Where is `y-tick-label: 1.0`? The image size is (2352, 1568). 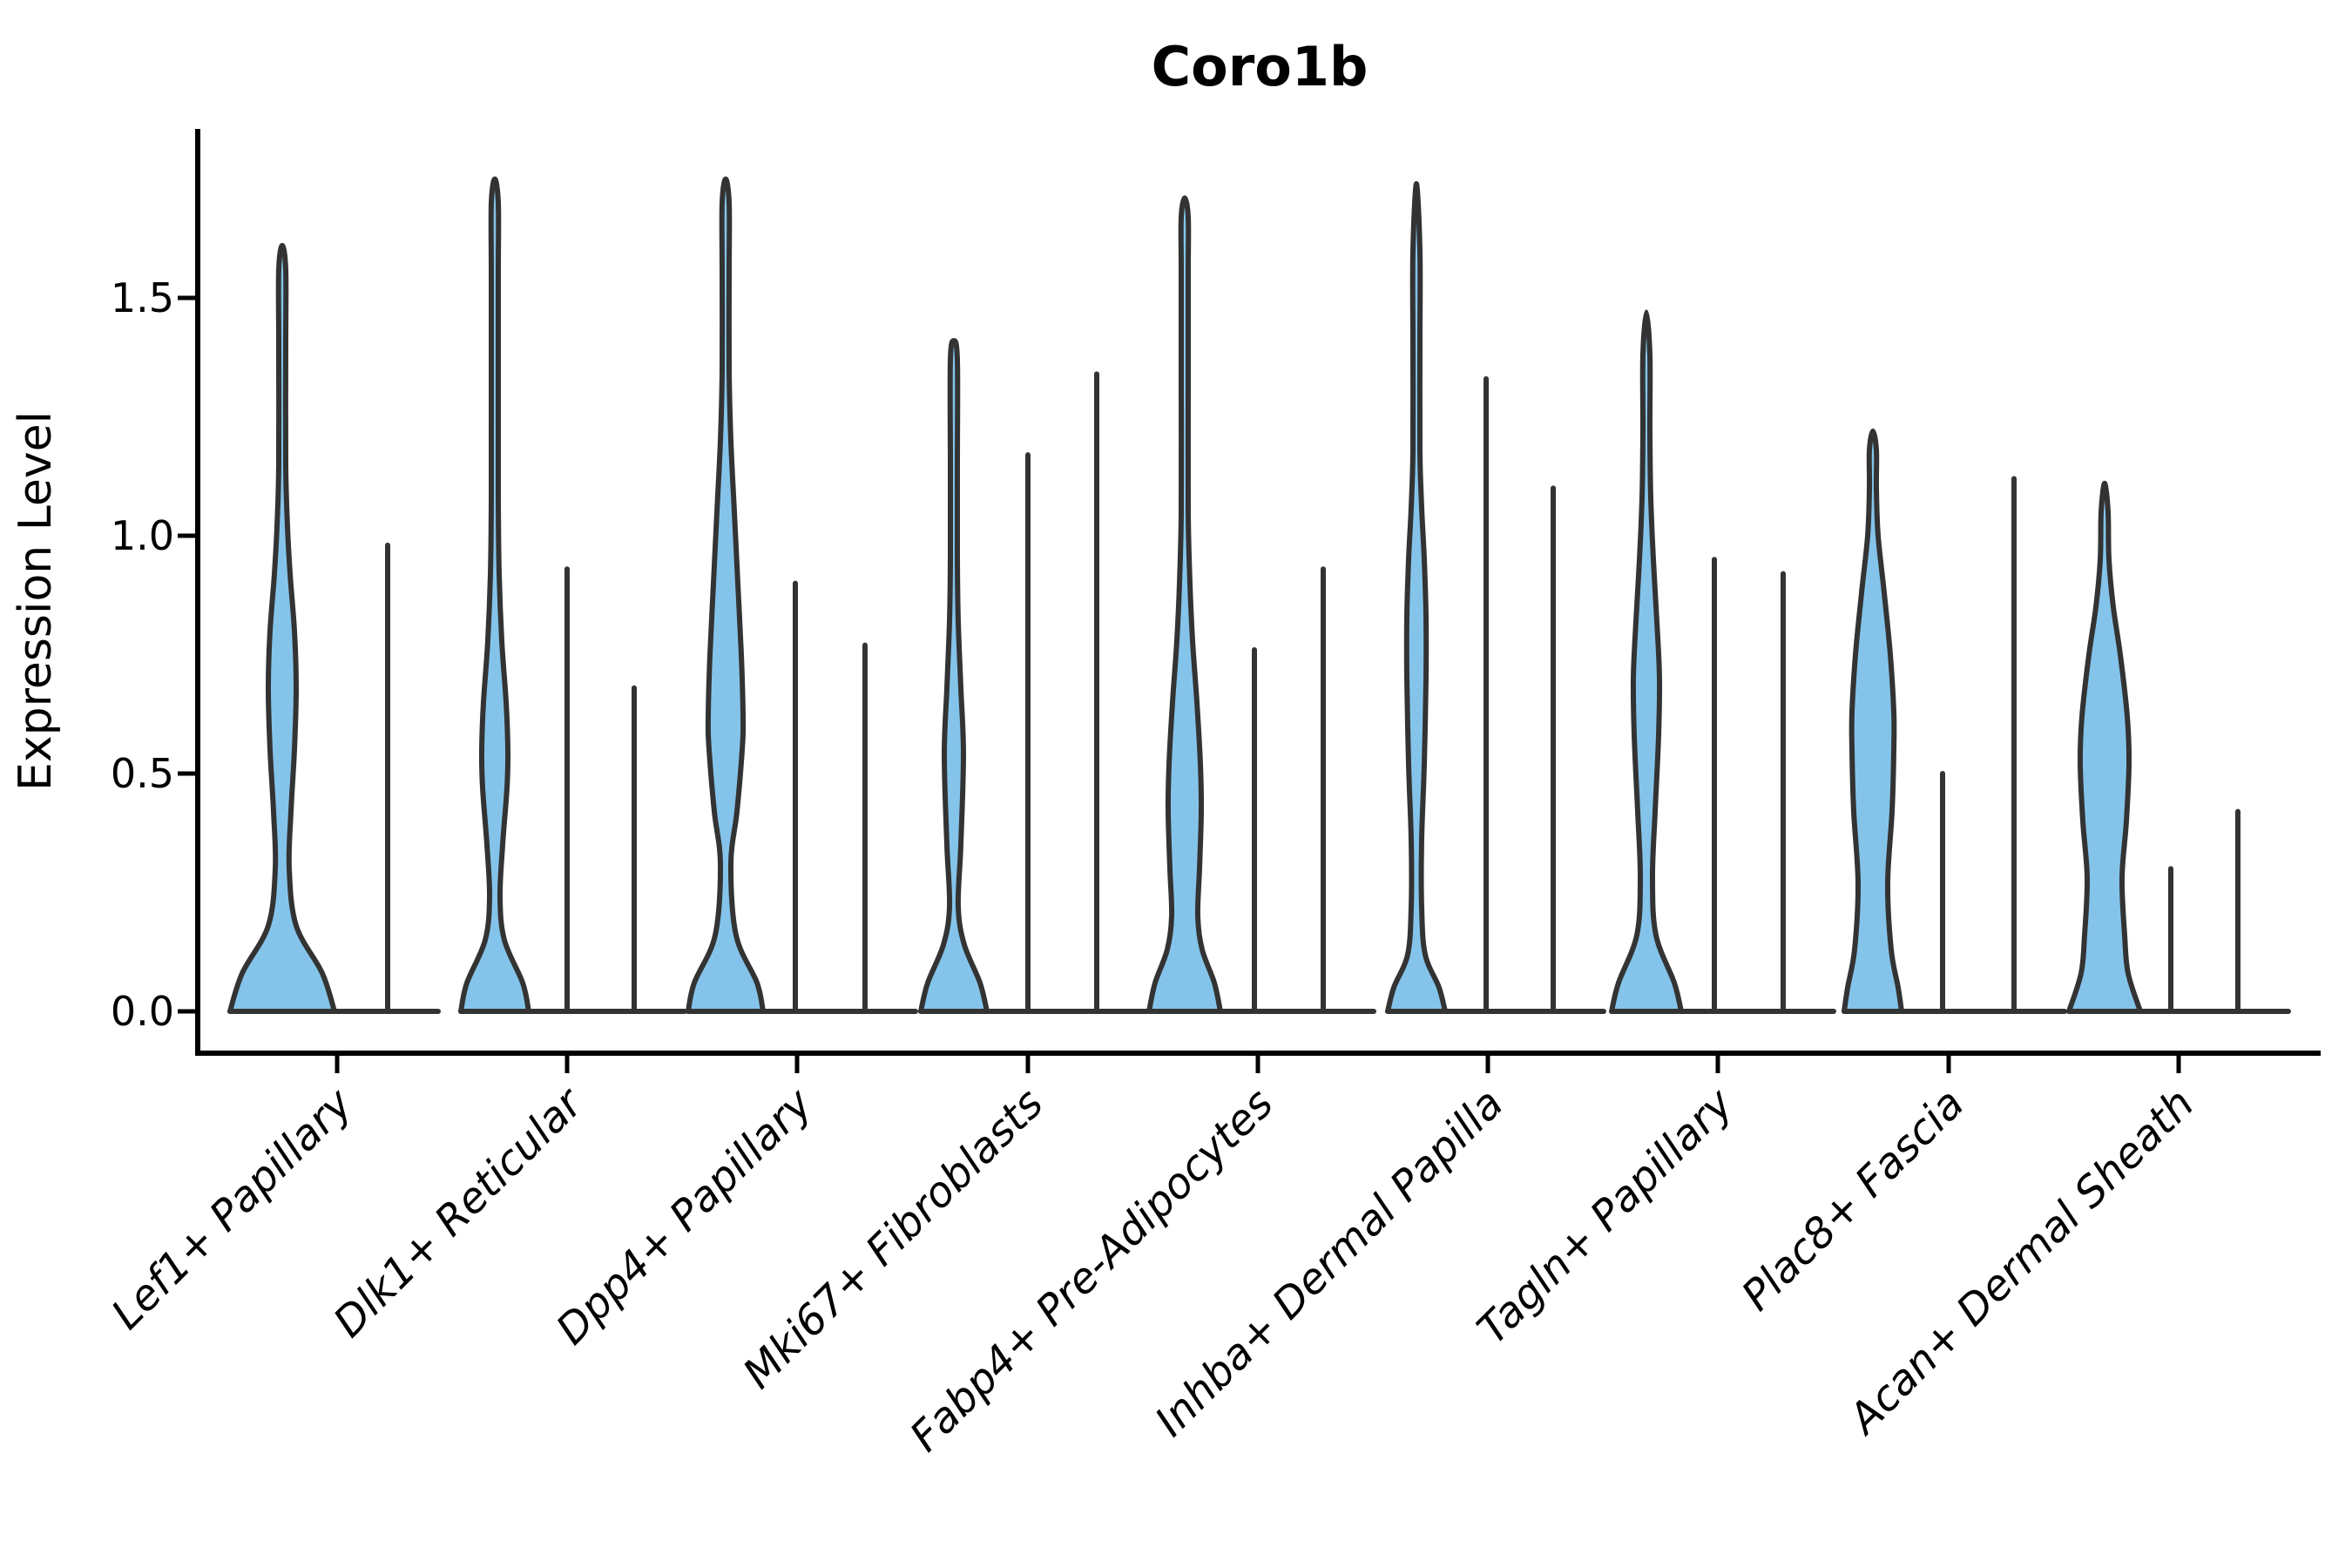
y-tick-label: 1.0 is located at coordinates (142, 535).